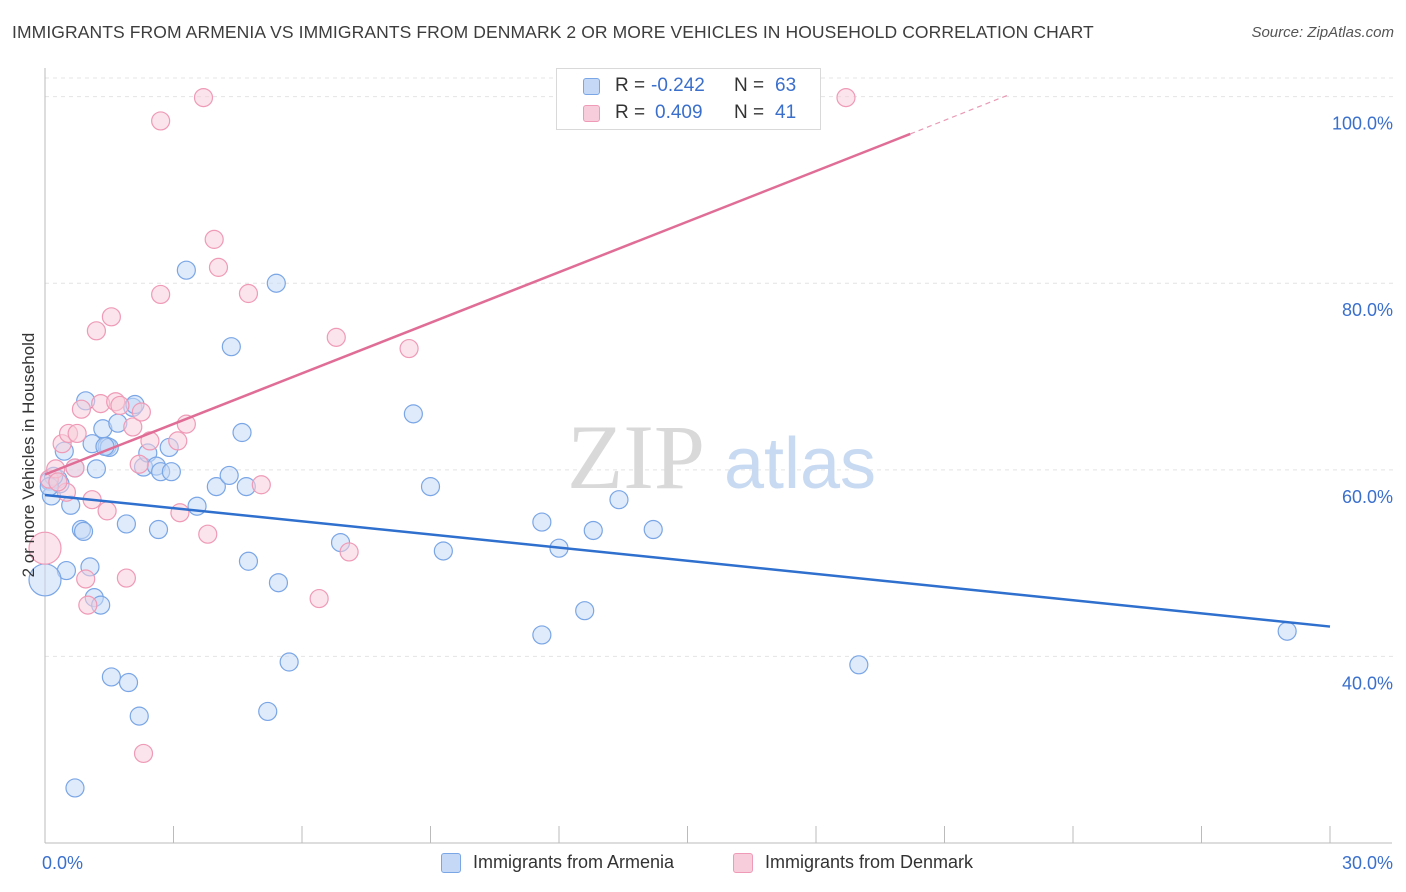  What do you see at coordinates (591, 86) in the screenshot?
I see `legend-swatch-armenia` at bounding box center [591, 86].